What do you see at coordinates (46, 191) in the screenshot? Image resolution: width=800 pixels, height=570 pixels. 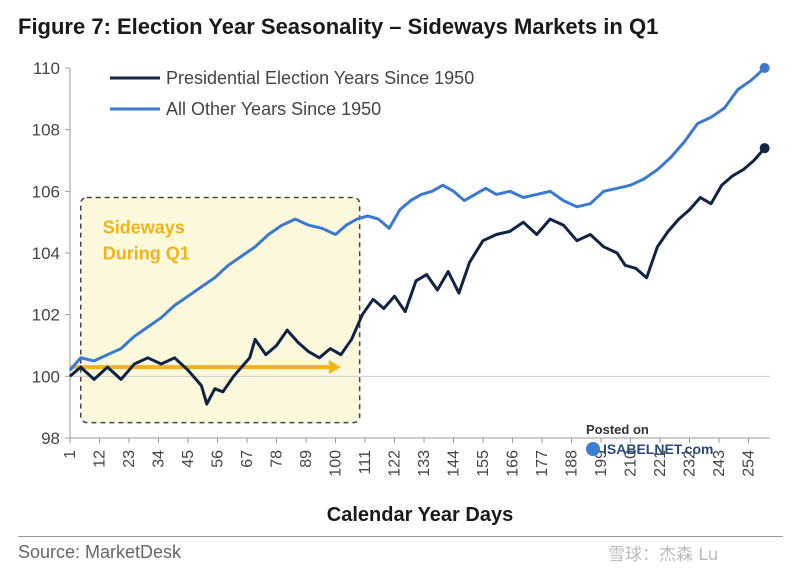 I see `y-tick-label: 106` at bounding box center [46, 191].